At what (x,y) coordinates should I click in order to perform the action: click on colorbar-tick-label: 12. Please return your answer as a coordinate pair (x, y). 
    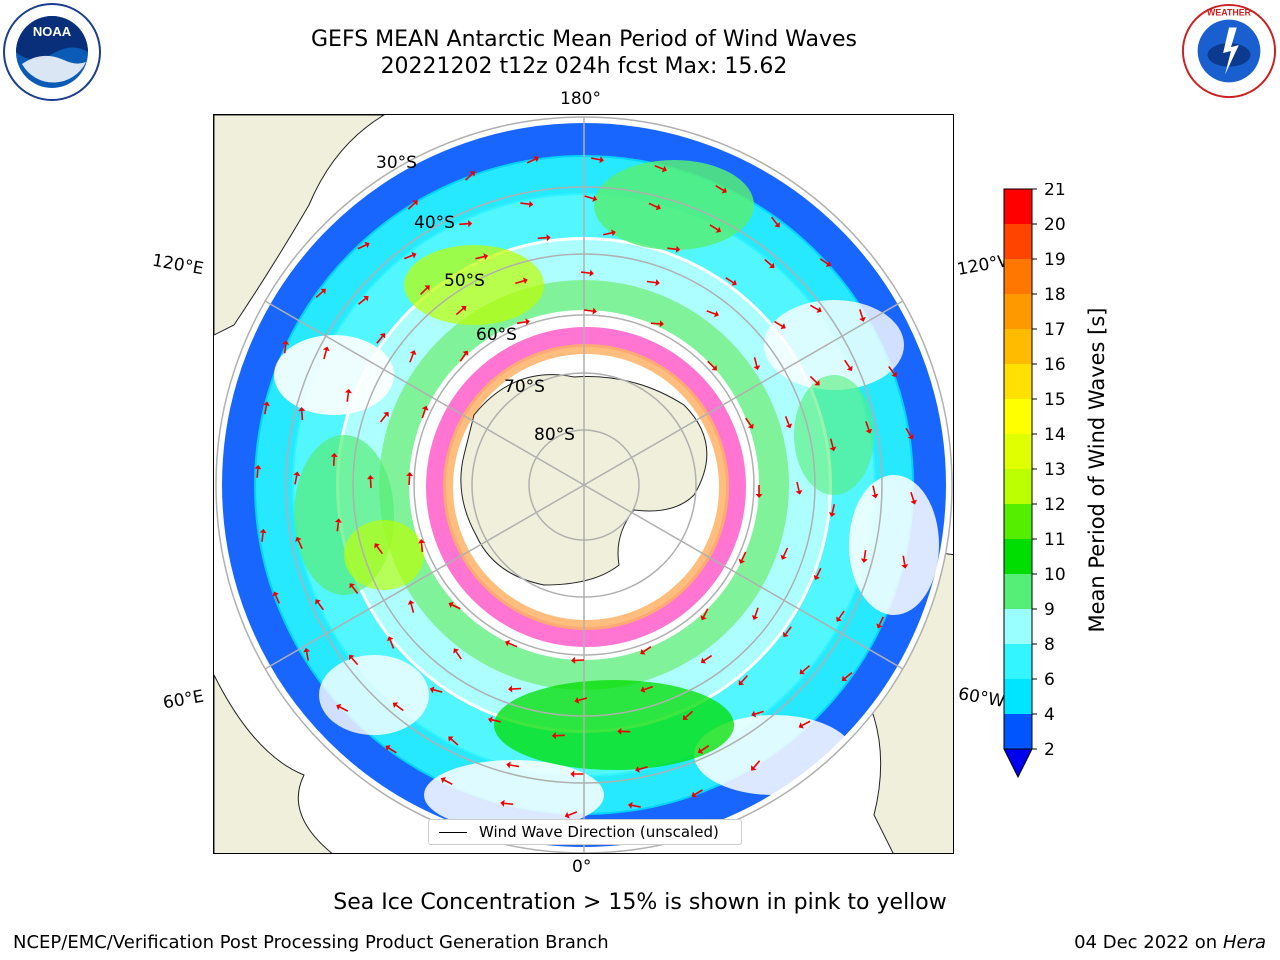
    Looking at the image, I should click on (1055, 505).